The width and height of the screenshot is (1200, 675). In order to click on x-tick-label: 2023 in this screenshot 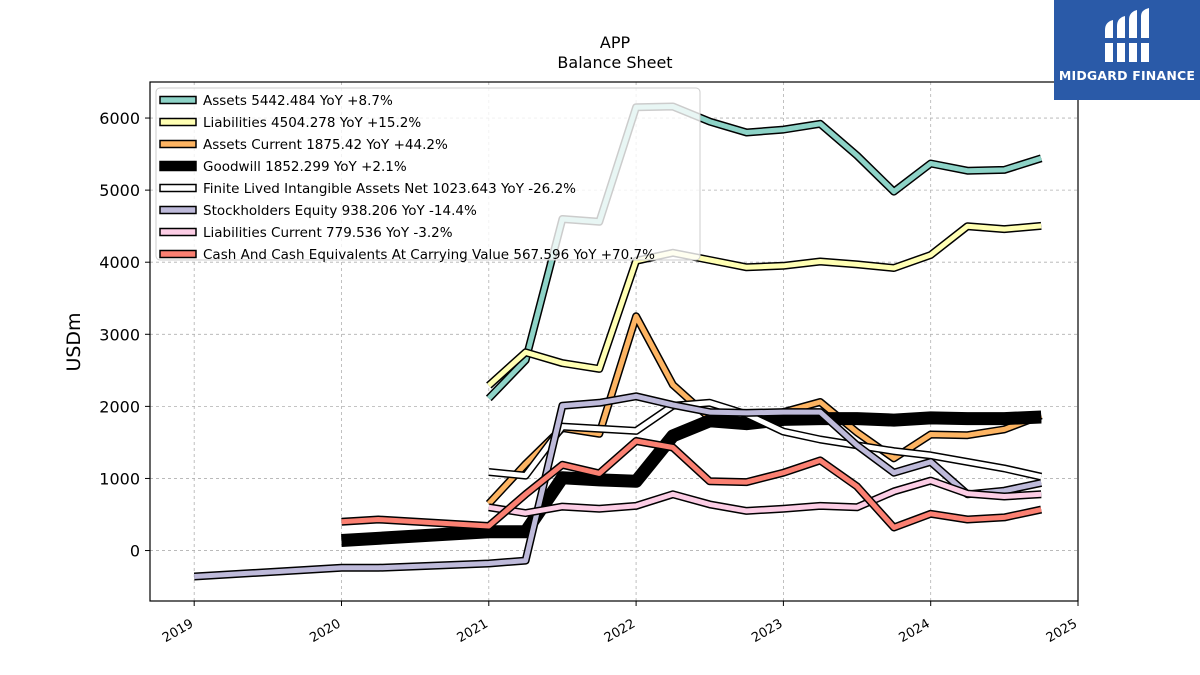, I will do `click(767, 631)`.